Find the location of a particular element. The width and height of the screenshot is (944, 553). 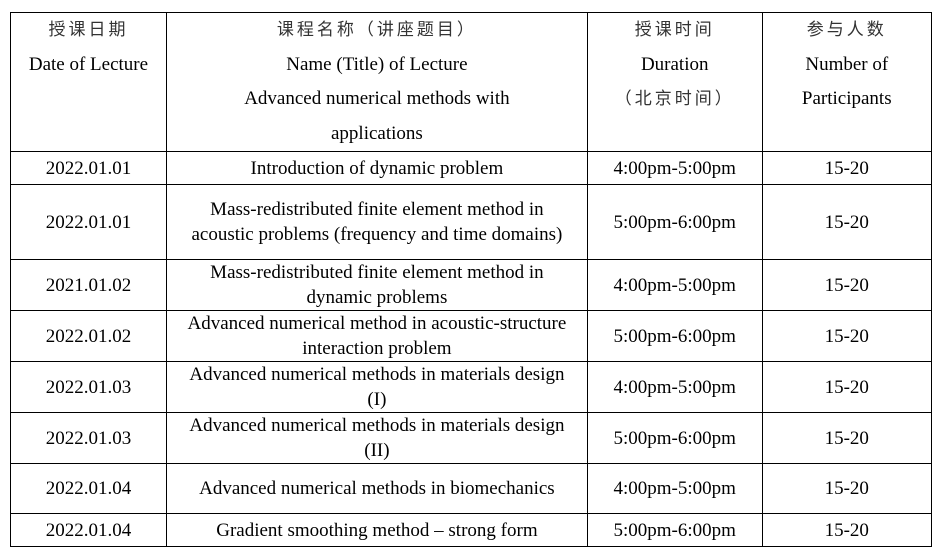

header-duration-en: Duration is located at coordinates (674, 64).